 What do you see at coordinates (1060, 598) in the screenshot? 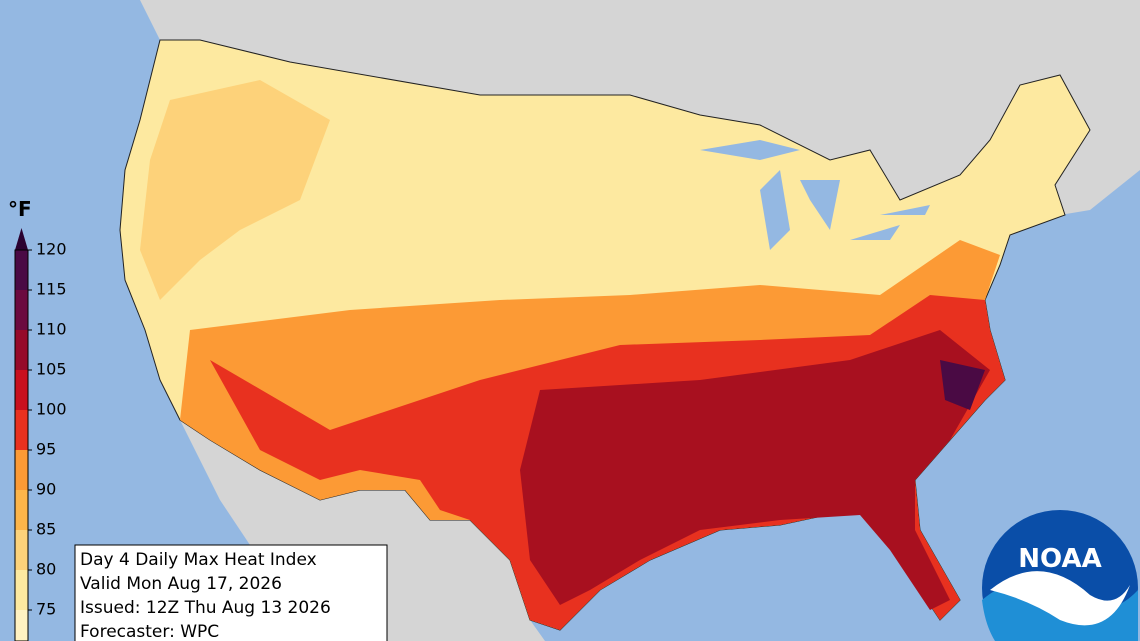
I see `logo-bird` at bounding box center [1060, 598].